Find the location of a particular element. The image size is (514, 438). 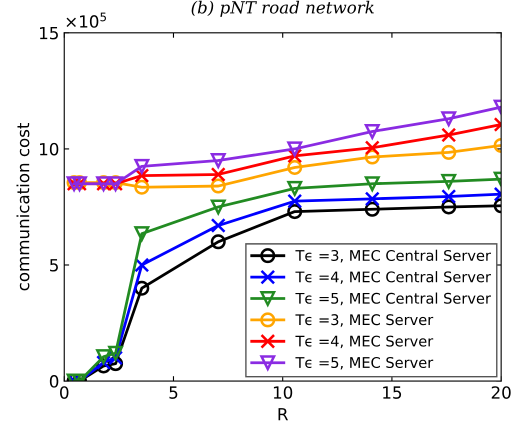

x-axis-title: R is located at coordinates (283, 414).